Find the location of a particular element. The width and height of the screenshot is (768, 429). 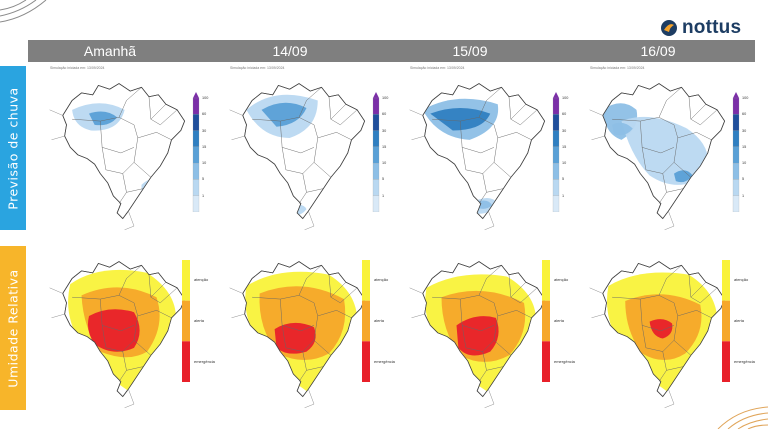

rain-map-panel-3: Simulação iniciada em: 13/09/2024 is located at coordinates (493, 149).